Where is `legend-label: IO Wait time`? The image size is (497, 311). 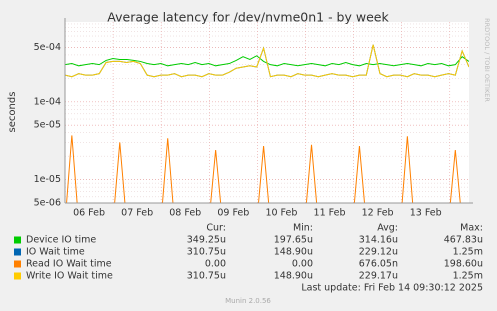
legend-label: IO Wait time is located at coordinates (55, 252).